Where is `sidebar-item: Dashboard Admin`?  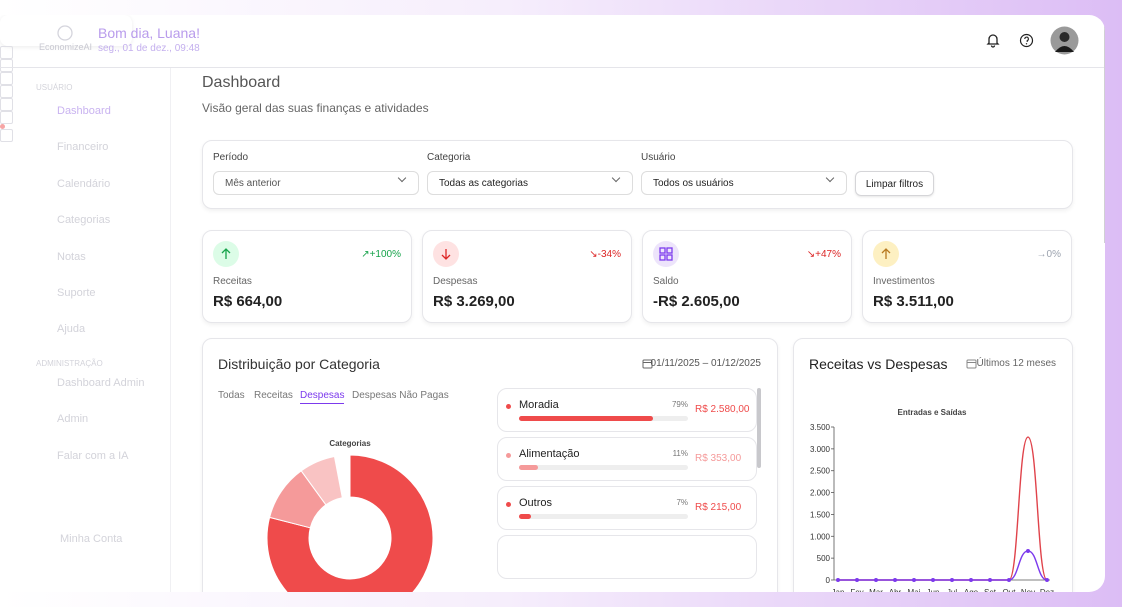
sidebar-item: Dashboard Admin is located at coordinates (101, 383).